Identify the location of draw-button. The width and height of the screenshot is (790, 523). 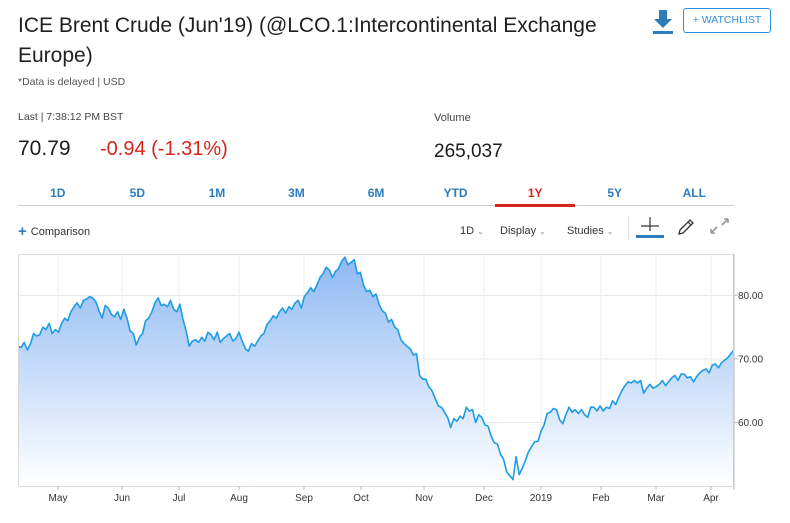
(687, 227).